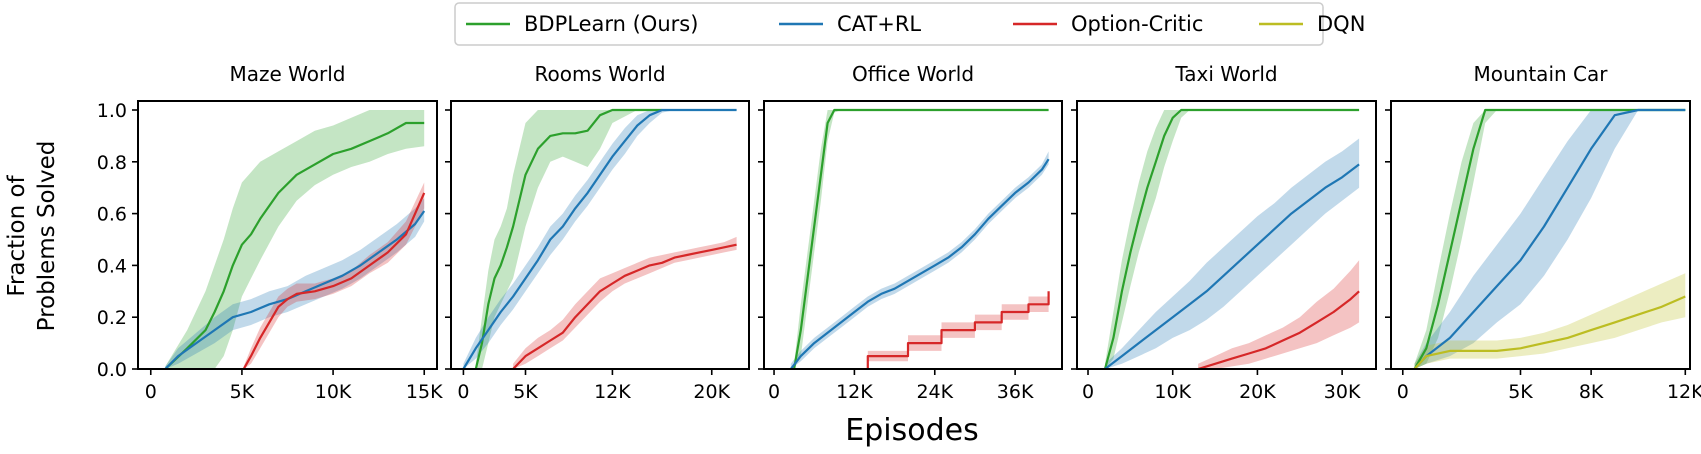  What do you see at coordinates (112, 370) in the screenshot?
I see `y-tick-label: 0.0` at bounding box center [112, 370].